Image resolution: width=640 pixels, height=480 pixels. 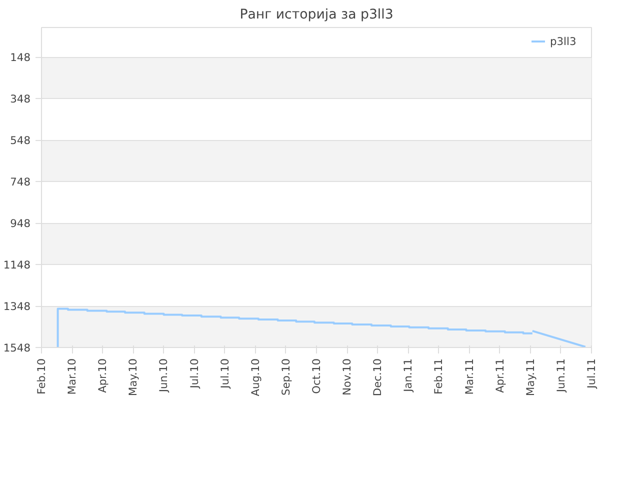 What do you see at coordinates (317, 15) in the screenshot?
I see `chart-title: Ранг историја за p3ll3` at bounding box center [317, 15].